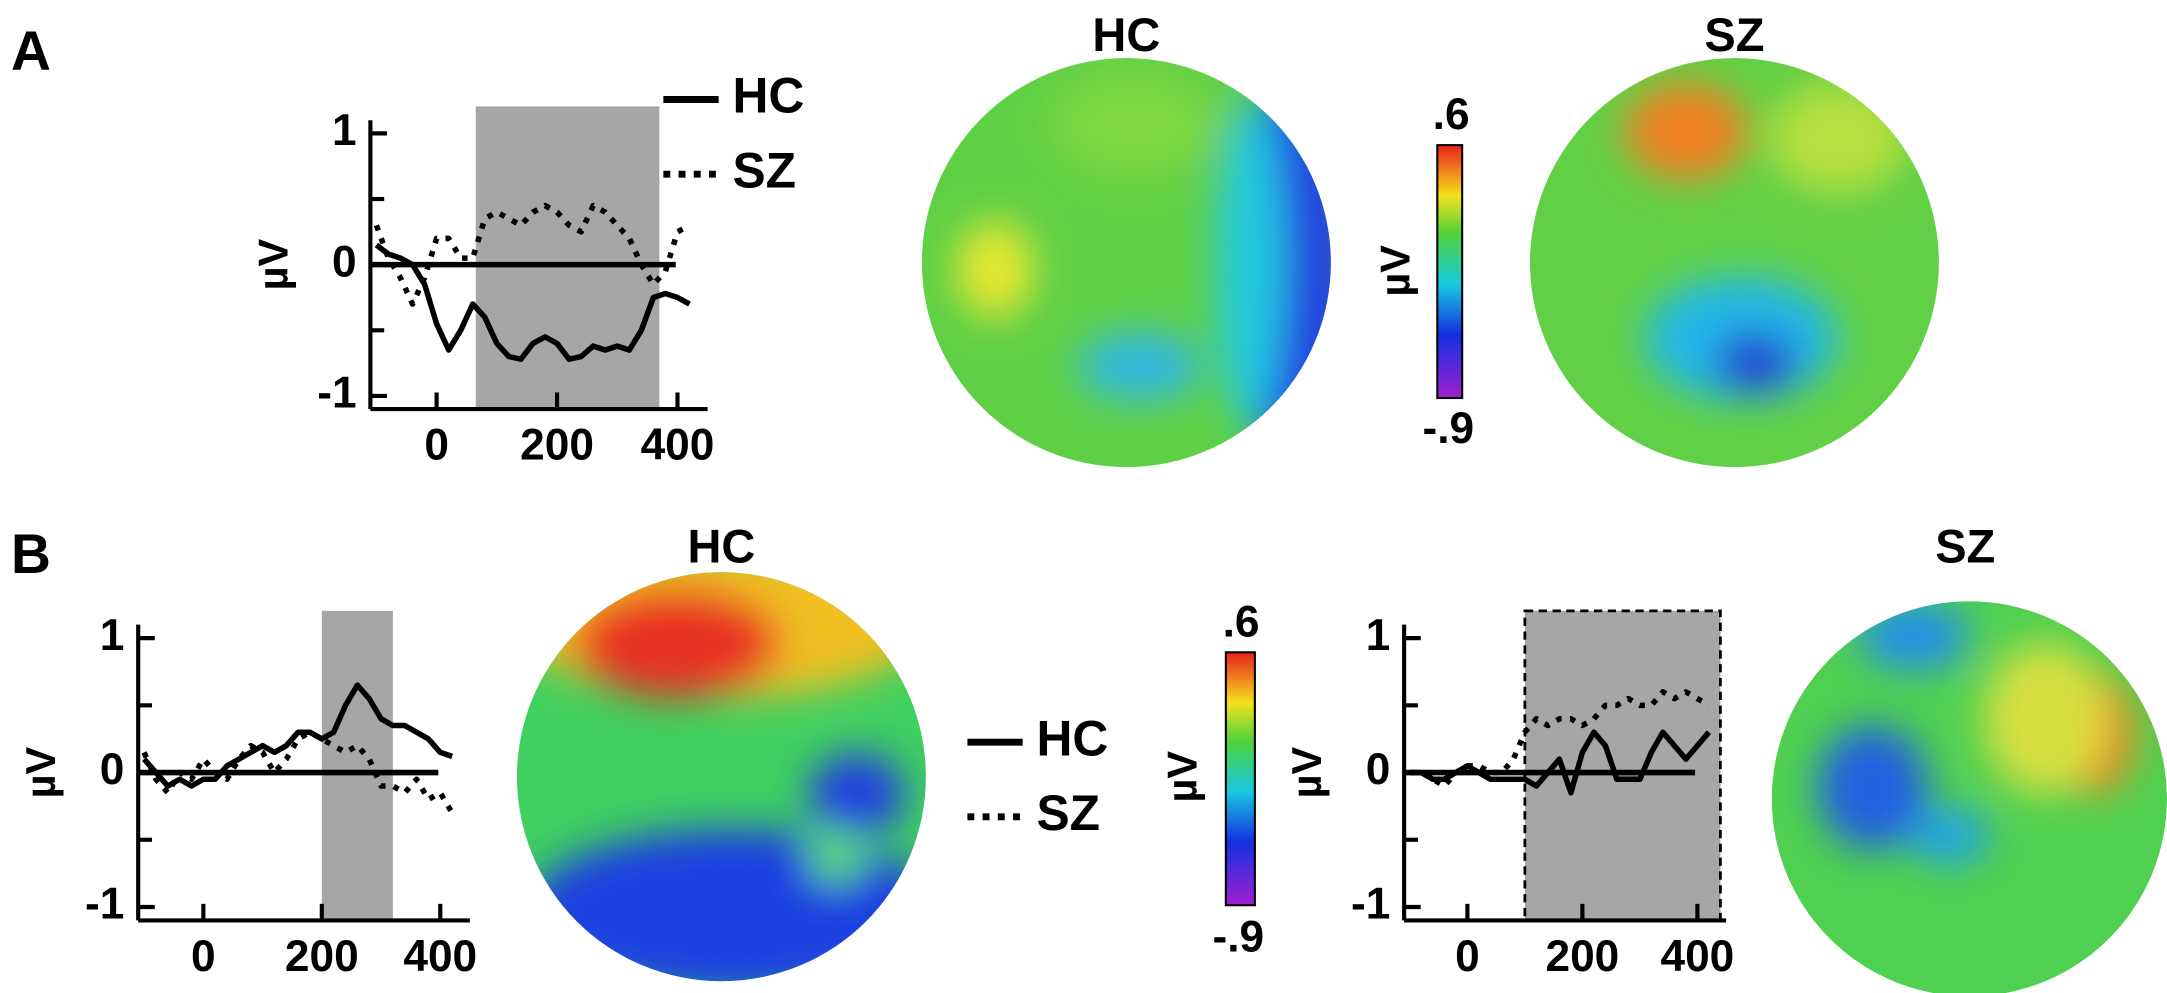 The image size is (2167, 993). Describe the element at coordinates (31, 554) in the screenshot. I see `panel-label: B` at that location.